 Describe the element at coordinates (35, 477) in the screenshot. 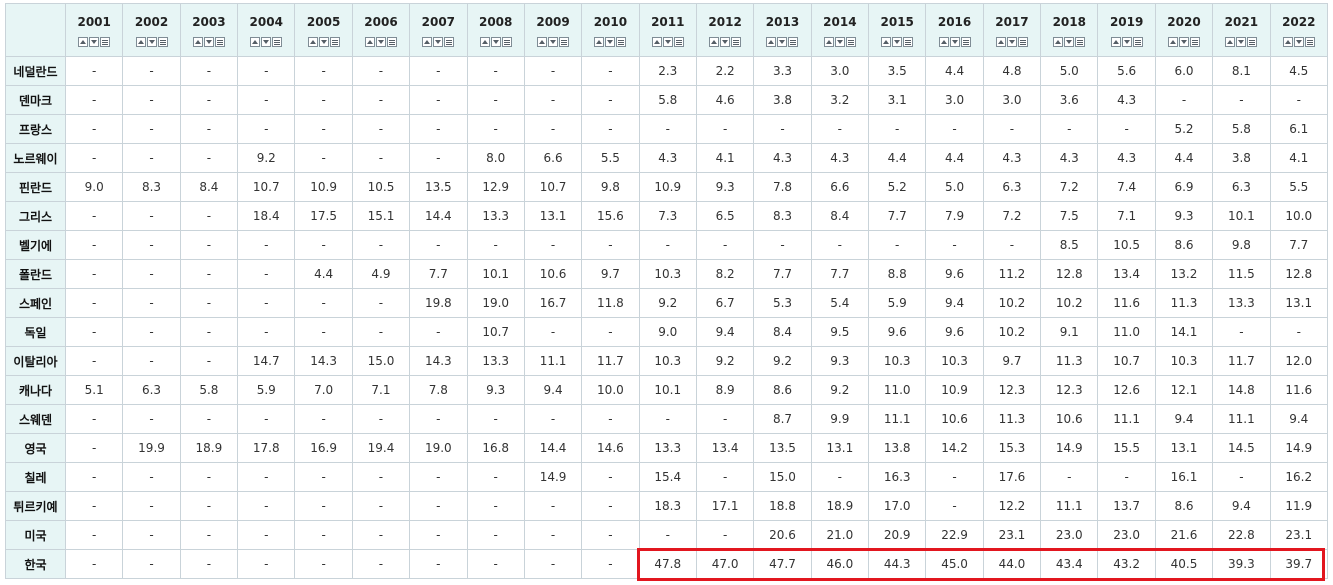

I see `country-cell: 칠레` at that location.